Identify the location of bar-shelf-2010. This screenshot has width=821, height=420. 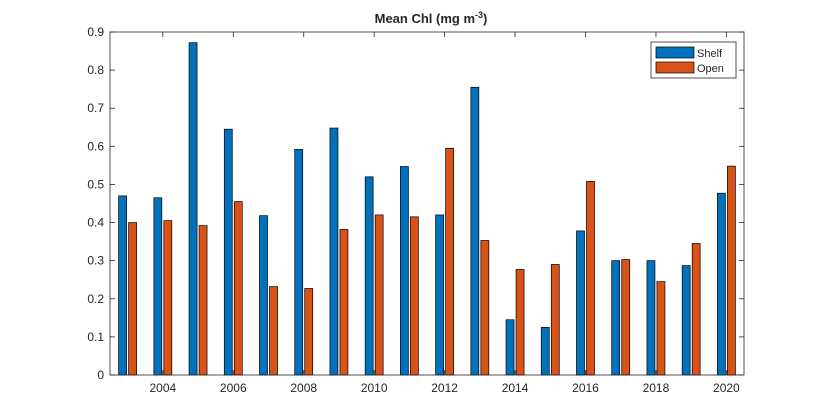
(369, 276).